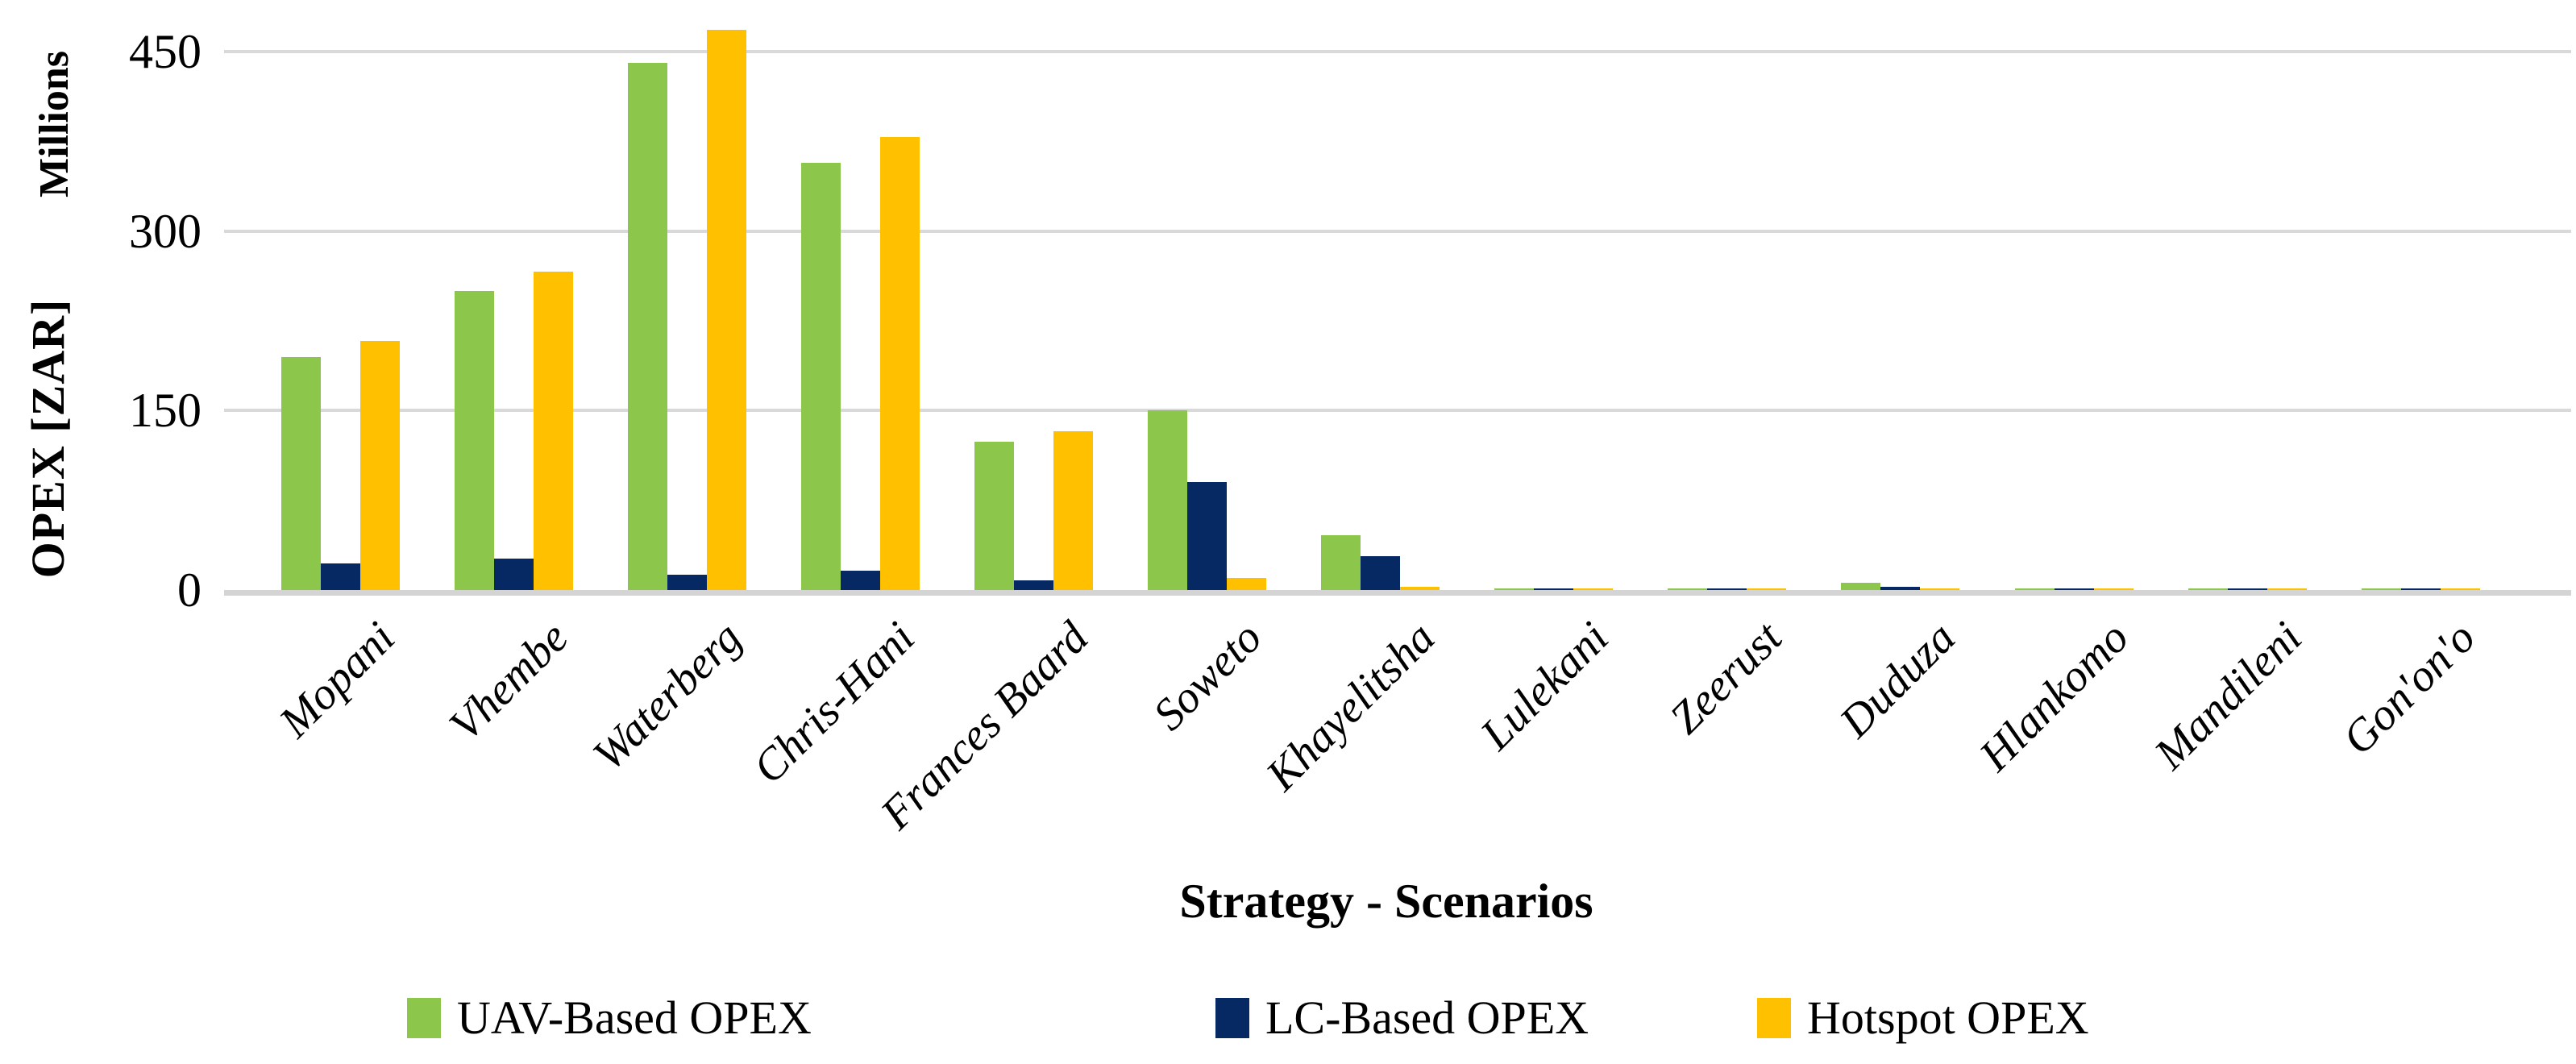  Describe the element at coordinates (508, 681) in the screenshot. I see `x-category-label: Vhembe` at that location.